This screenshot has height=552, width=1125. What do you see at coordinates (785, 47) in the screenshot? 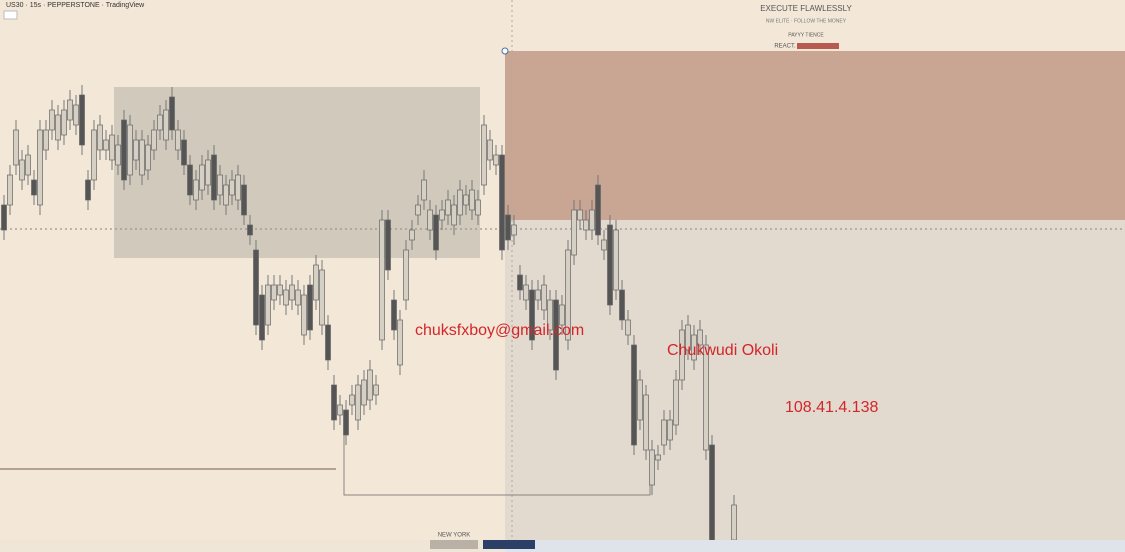
I see `watermark-line: REACT.` at bounding box center [785, 47].